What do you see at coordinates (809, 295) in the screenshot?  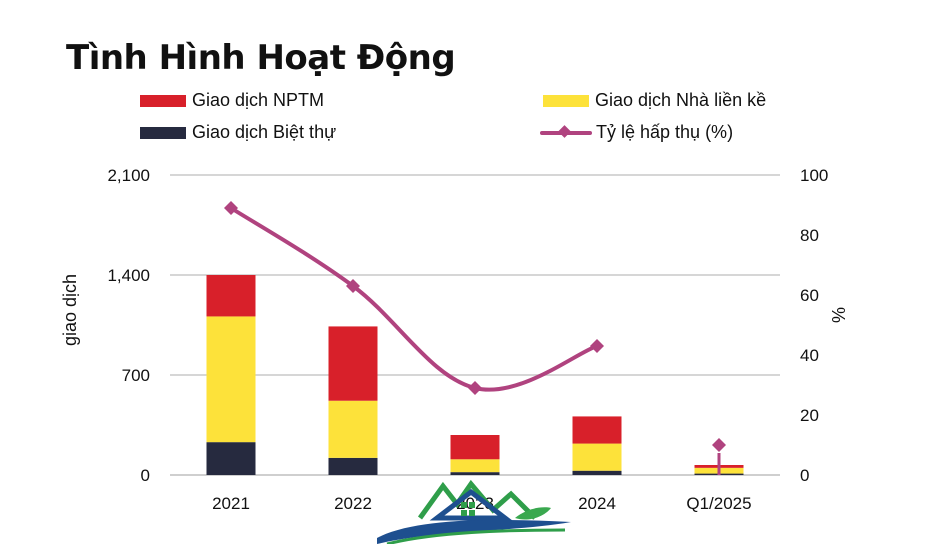 I see `y2-tick-label-60: 60` at bounding box center [809, 295].